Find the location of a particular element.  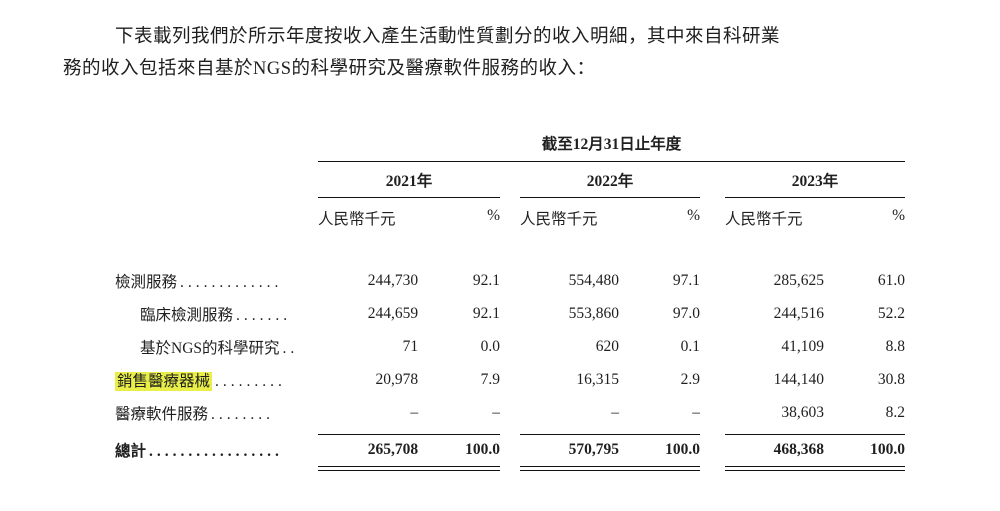

year-header-2023: 2023年 is located at coordinates (815, 183).